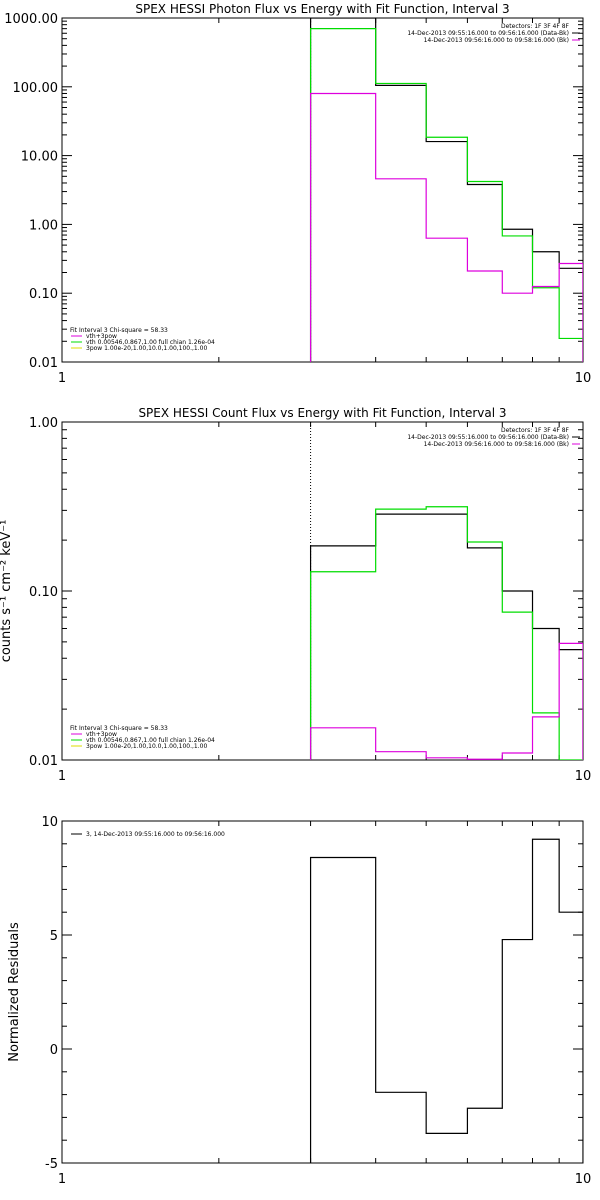 This screenshot has height=1200, width=600. I want to click on y-tick-label: 100.00, so click(36, 88).